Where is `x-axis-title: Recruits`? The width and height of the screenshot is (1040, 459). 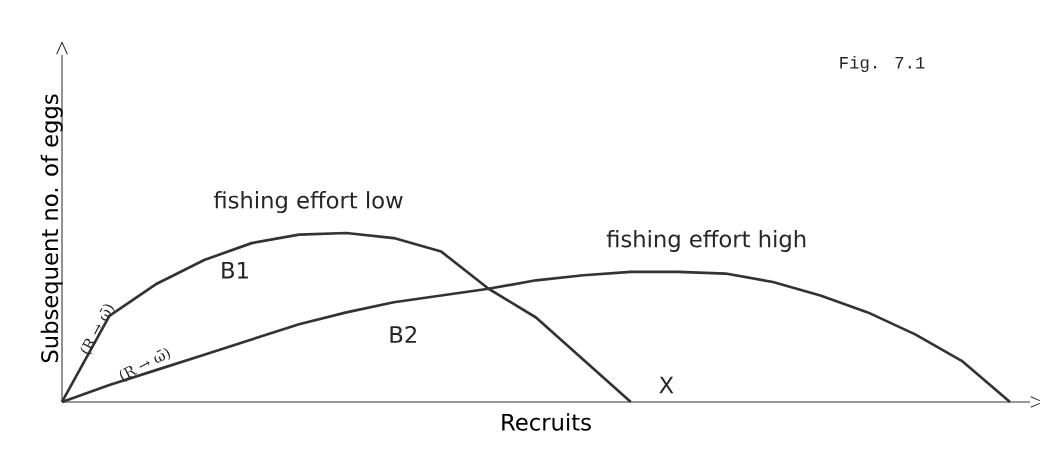 x-axis-title: Recruits is located at coordinates (546, 422).